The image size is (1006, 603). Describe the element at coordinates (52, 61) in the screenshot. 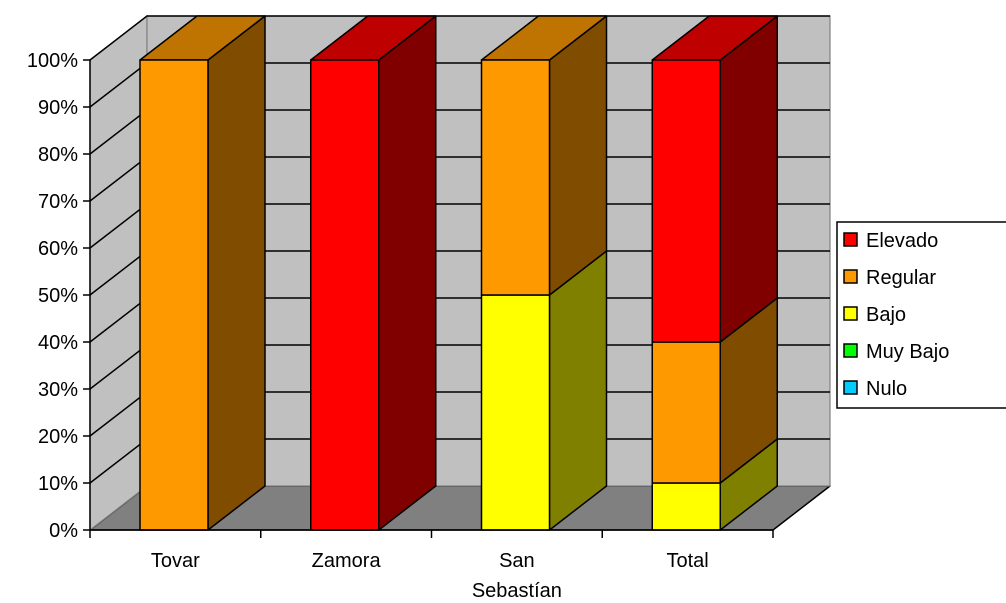

I see `y-tick-label: 100%` at that location.